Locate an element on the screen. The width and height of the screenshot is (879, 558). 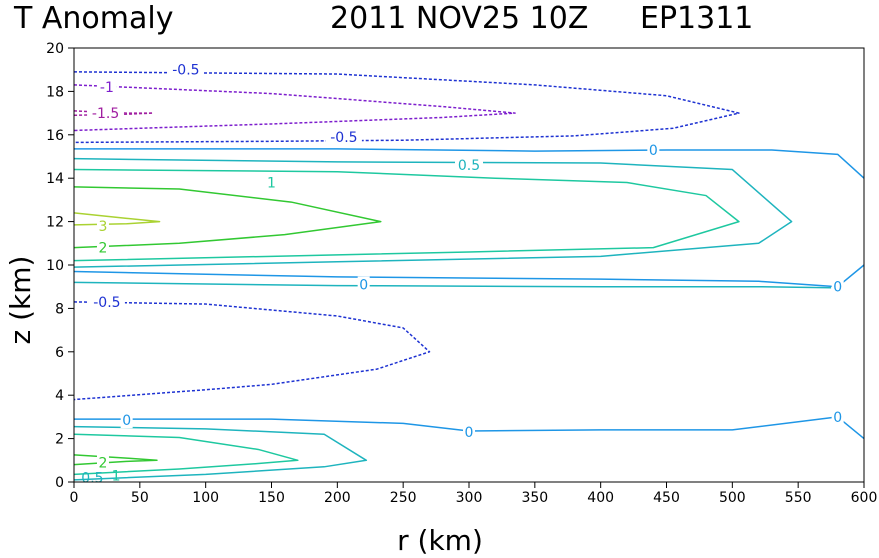
contour-label: -1.5 is located at coordinates (105, 114).